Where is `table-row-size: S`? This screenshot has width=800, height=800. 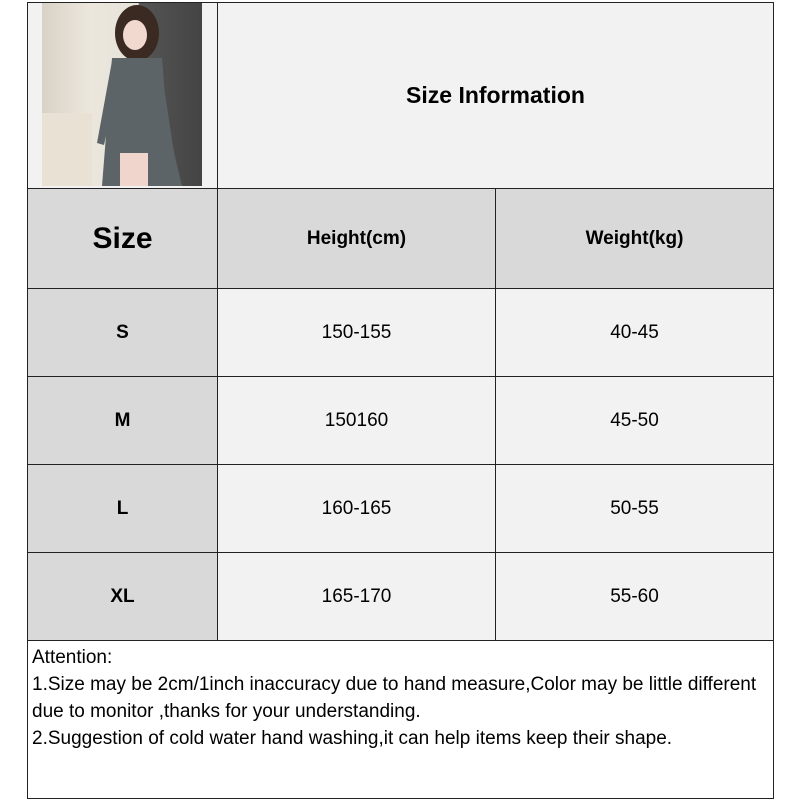 table-row-size: S is located at coordinates (122, 332).